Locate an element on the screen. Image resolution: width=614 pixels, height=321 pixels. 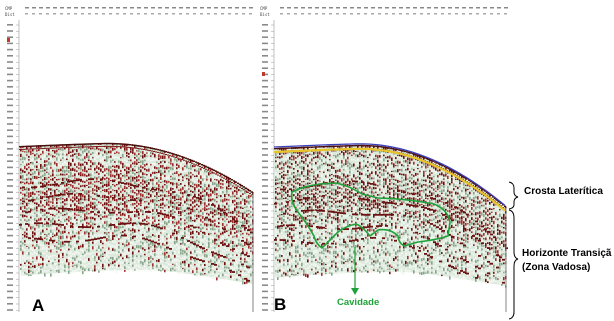
interpretation-layer is located at coordinates (389, 196).